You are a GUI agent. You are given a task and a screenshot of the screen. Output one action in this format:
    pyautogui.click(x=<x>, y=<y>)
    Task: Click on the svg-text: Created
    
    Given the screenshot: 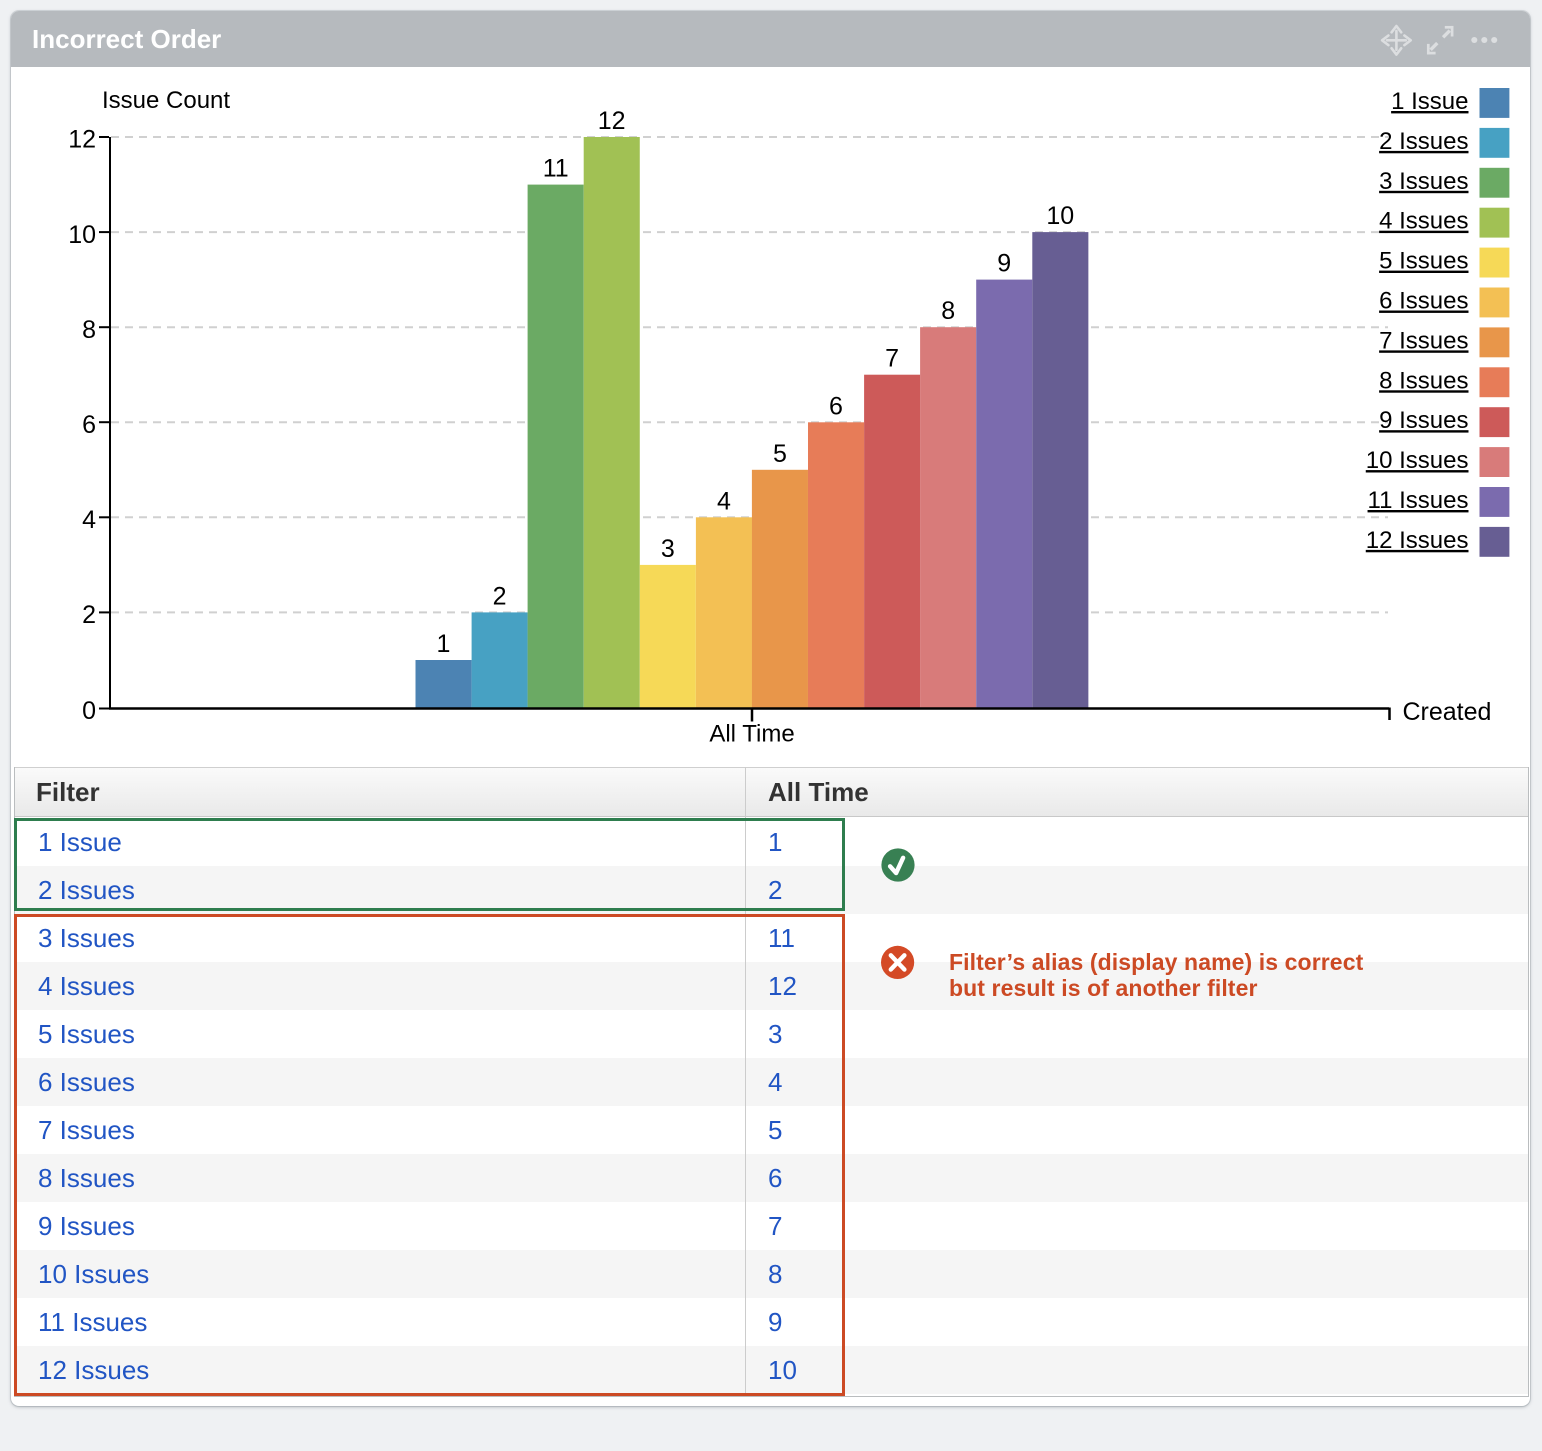 What is the action you would take?
    pyautogui.click(x=1447, y=712)
    